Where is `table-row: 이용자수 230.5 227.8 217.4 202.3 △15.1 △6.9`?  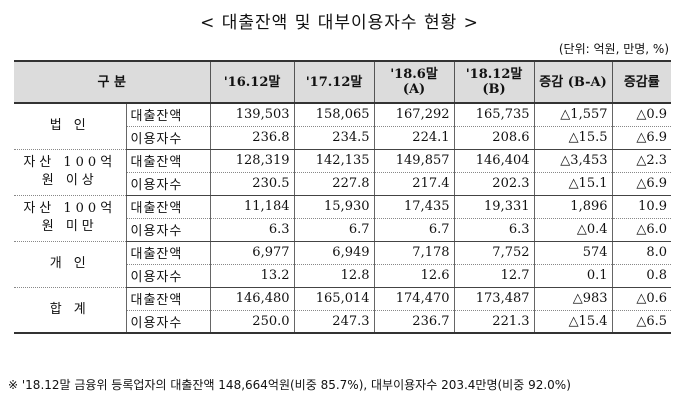
table-row: 이용자수 230.5 227.8 217.4 202.3 △15.1 △6.9 is located at coordinates (343, 184).